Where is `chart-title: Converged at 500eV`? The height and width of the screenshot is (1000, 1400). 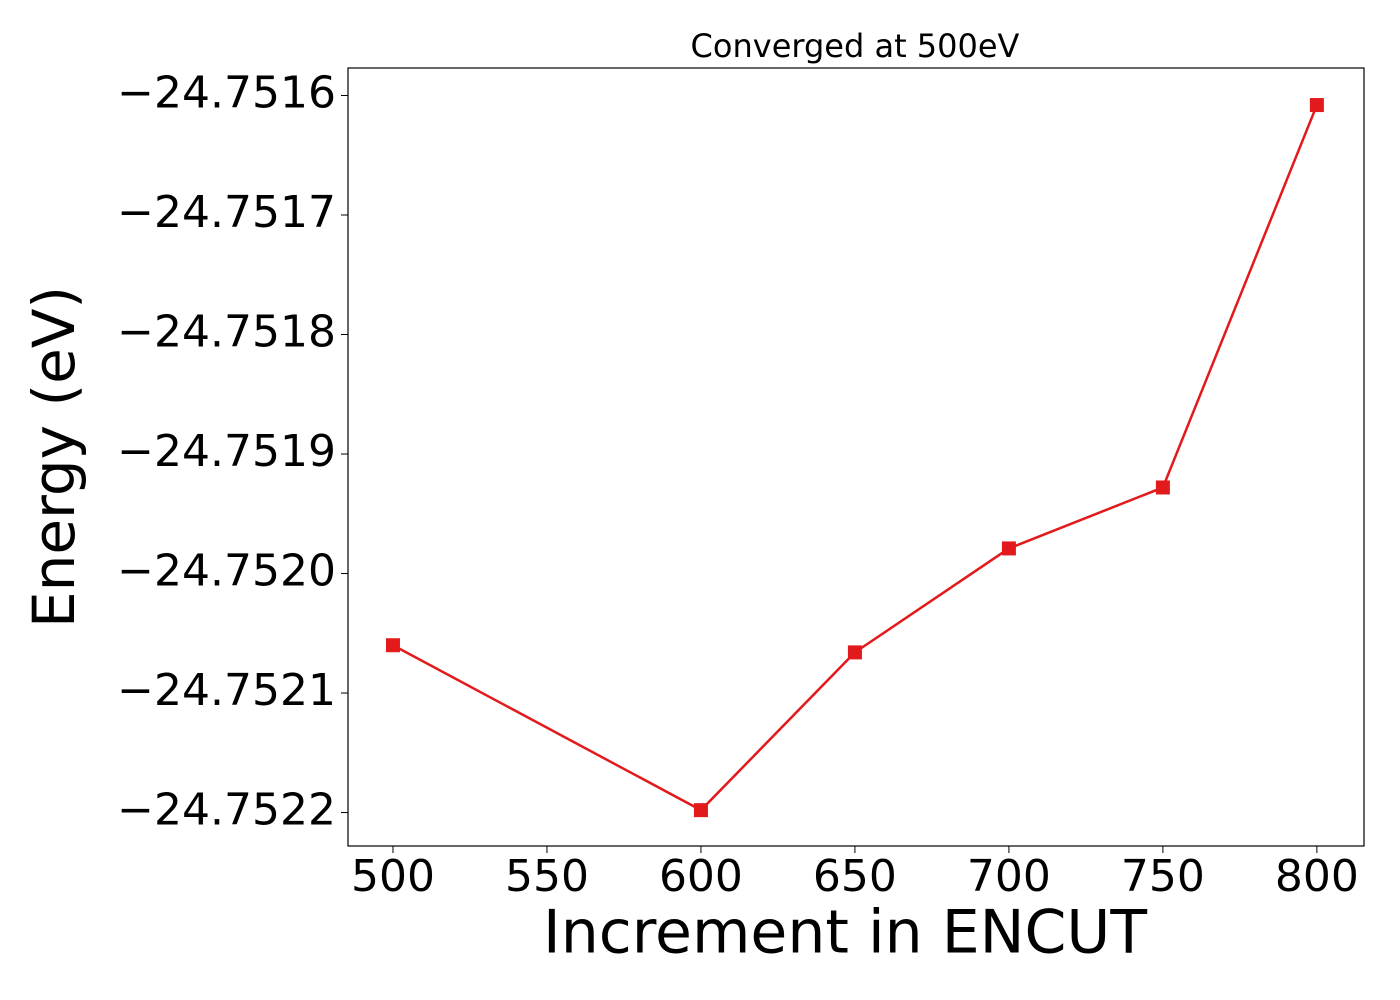
chart-title: Converged at 500eV is located at coordinates (855, 46).